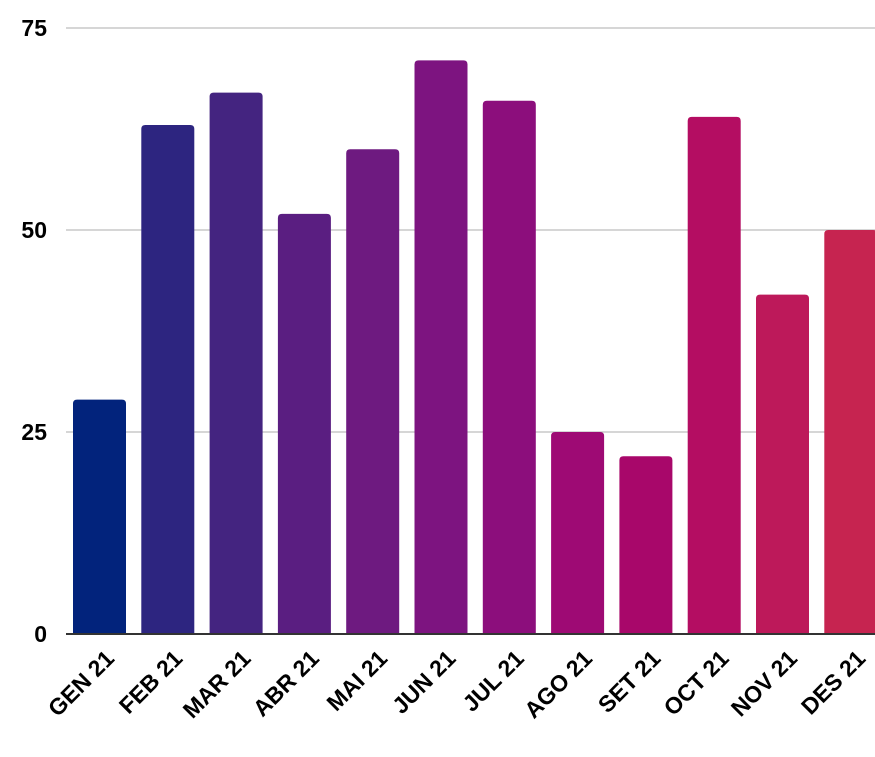 Image resolution: width=875 pixels, height=757 pixels. What do you see at coordinates (695, 682) in the screenshot?
I see `x-tick-label: OCT 21` at bounding box center [695, 682].